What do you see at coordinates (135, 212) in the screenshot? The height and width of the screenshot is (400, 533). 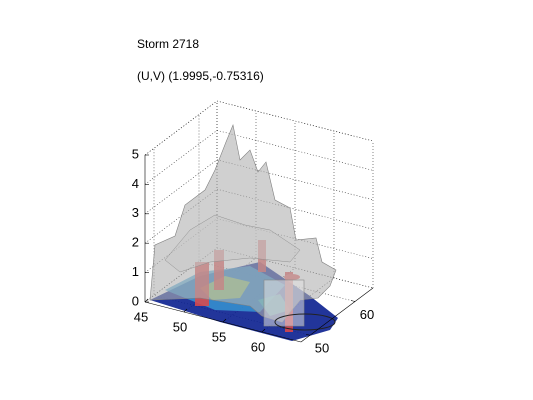 I see `z-tick-label: 3` at bounding box center [135, 212].